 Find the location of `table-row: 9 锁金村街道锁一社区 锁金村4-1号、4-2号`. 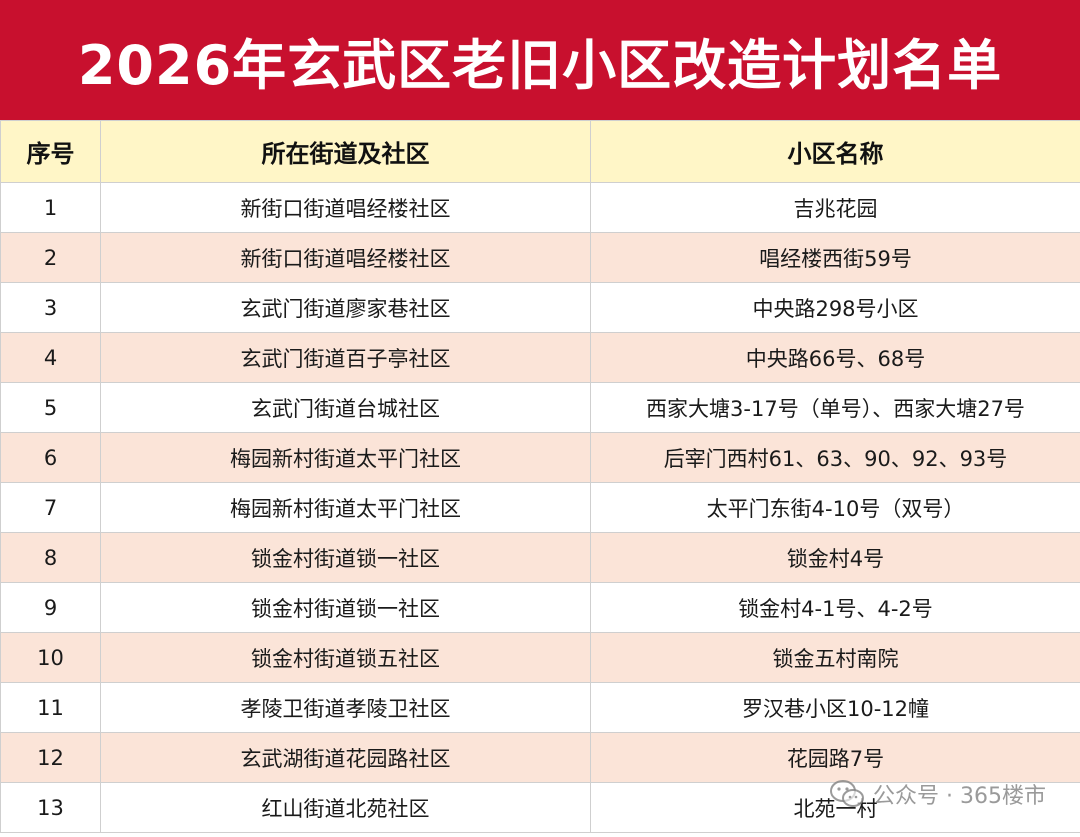

table-row: 9 锁金村街道锁一社区 锁金村4-1号、4-2号 is located at coordinates (540, 607).